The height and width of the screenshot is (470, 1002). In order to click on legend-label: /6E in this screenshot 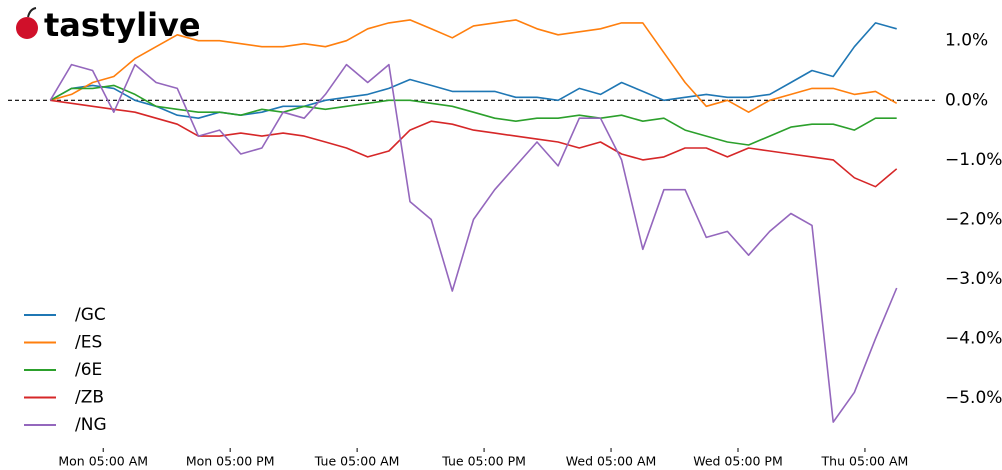, I will do `click(88, 370)`.